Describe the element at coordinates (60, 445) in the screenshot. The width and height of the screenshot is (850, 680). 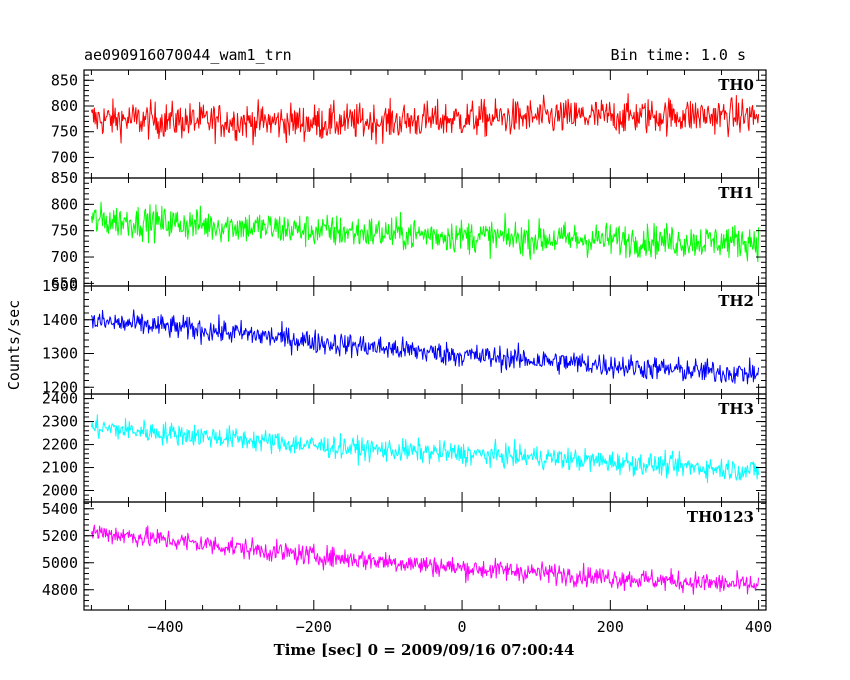
I see `y-tick-label: 2200` at that location.